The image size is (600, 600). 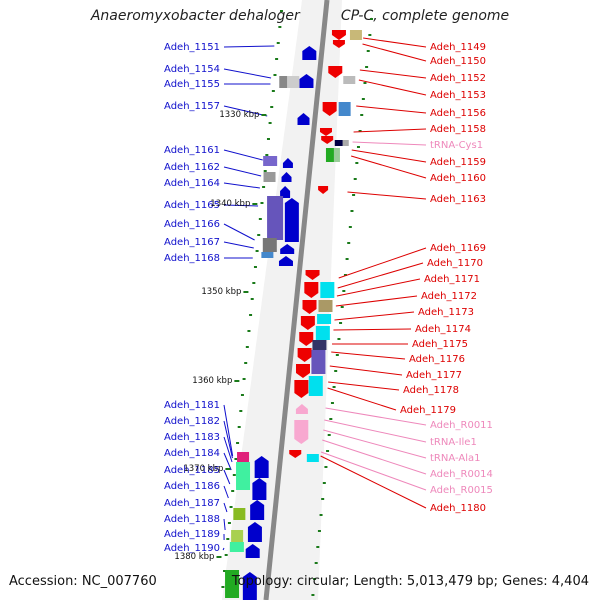 What do you see at coordinates (458, 248) in the screenshot?
I see `gene-label-right: Adeh_1169` at bounding box center [458, 248].